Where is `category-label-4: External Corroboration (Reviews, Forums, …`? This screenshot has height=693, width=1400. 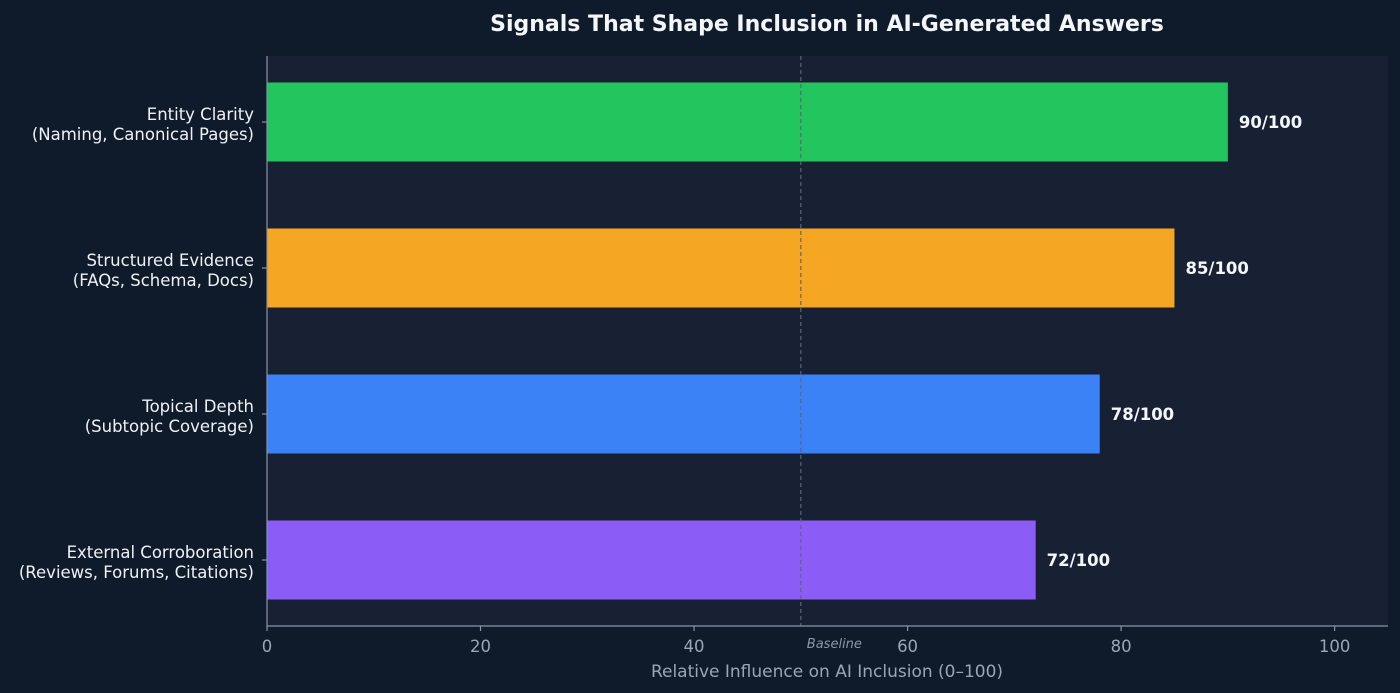 category-label-4: External Corroboration (Reviews, Forums, … is located at coordinates (136, 562).